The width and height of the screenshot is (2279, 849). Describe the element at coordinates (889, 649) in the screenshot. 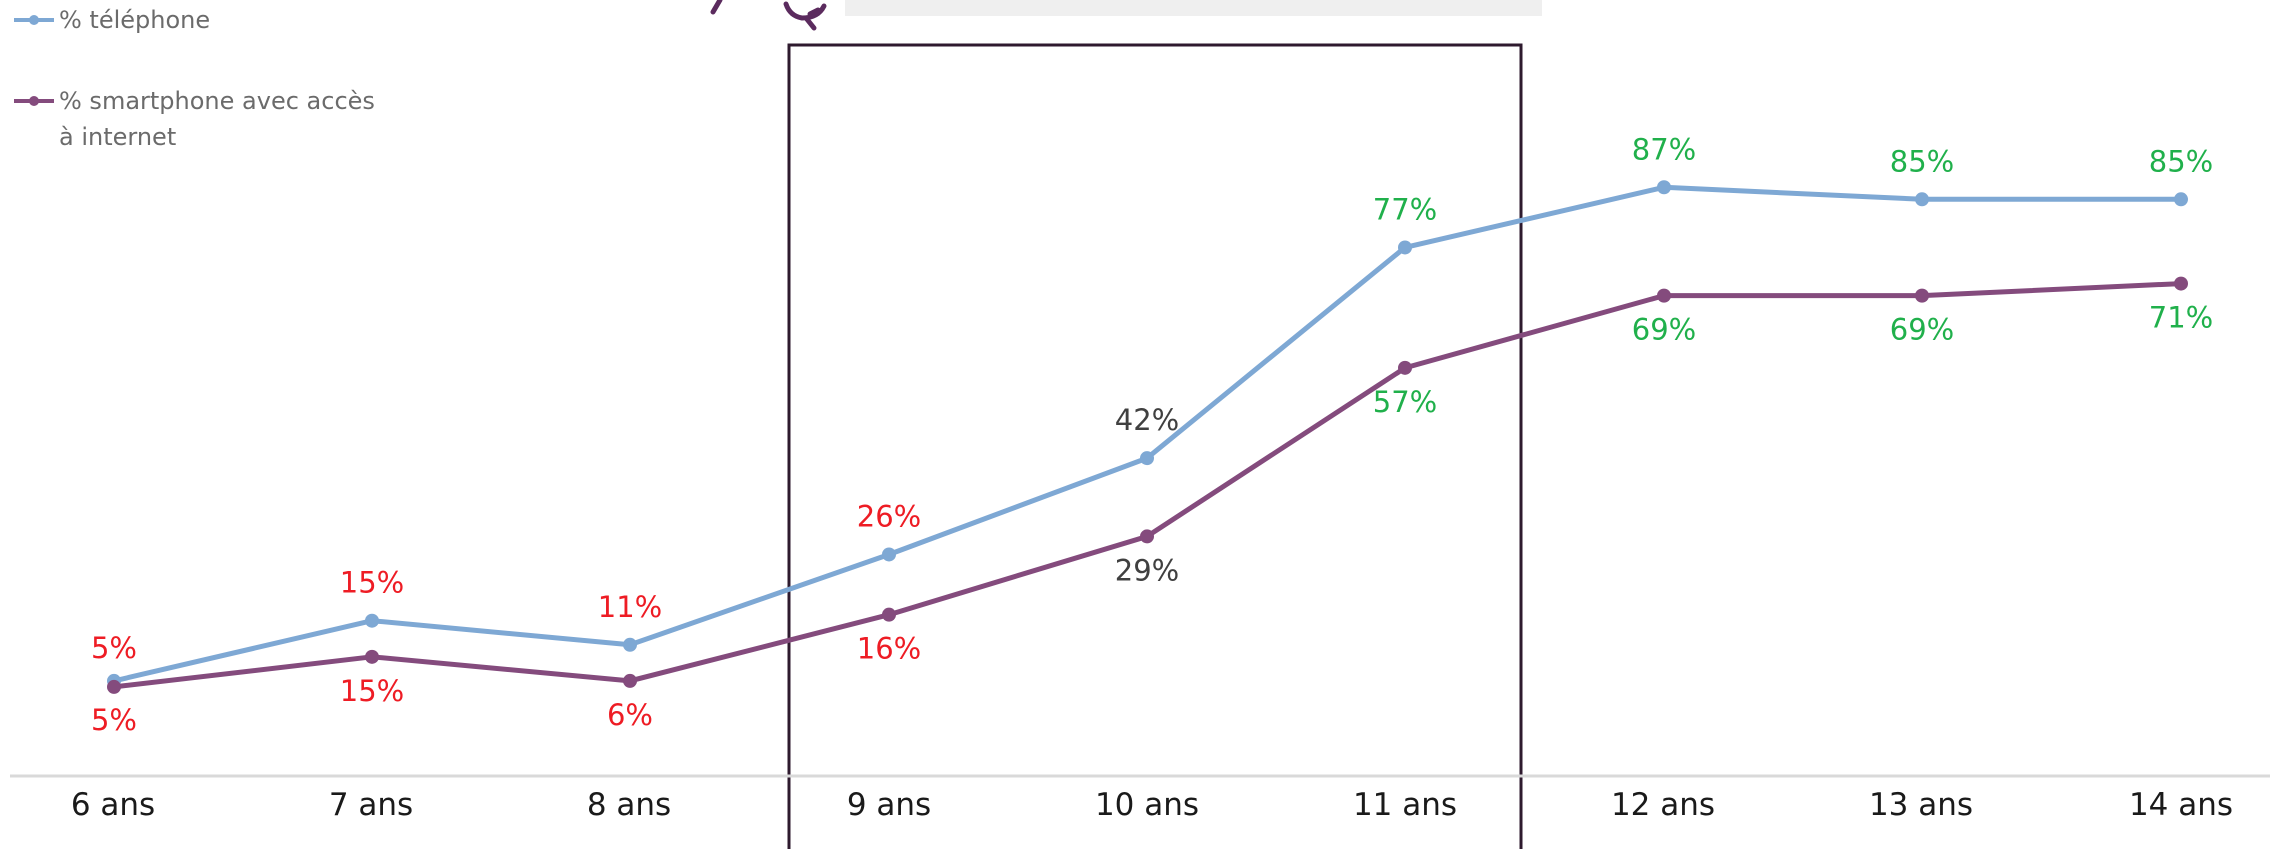

I see `data-label: 16%` at that location.